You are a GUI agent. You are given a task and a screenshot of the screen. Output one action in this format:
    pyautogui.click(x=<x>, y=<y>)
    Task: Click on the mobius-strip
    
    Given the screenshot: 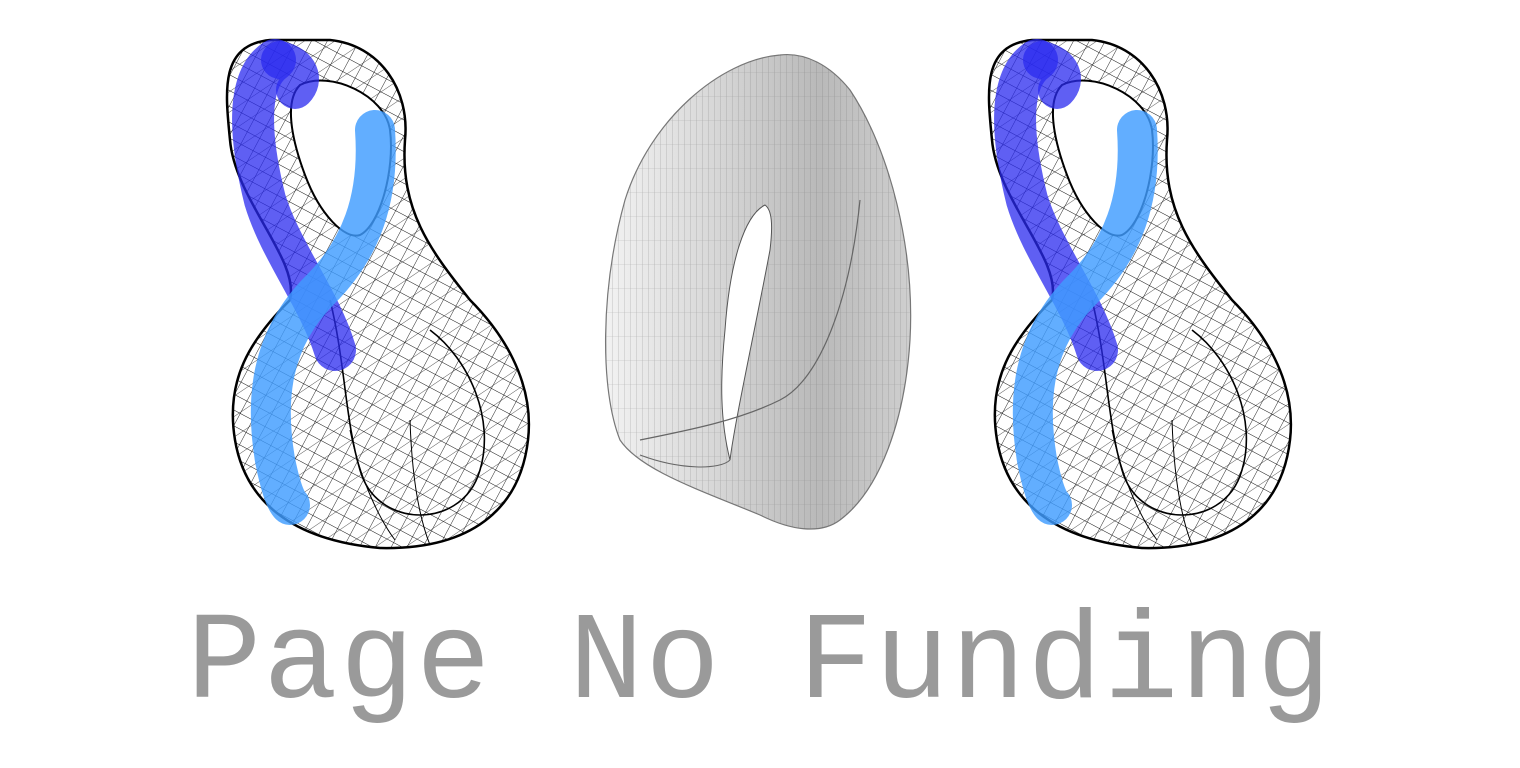 What is the action you would take?
    pyautogui.click(x=758, y=291)
    